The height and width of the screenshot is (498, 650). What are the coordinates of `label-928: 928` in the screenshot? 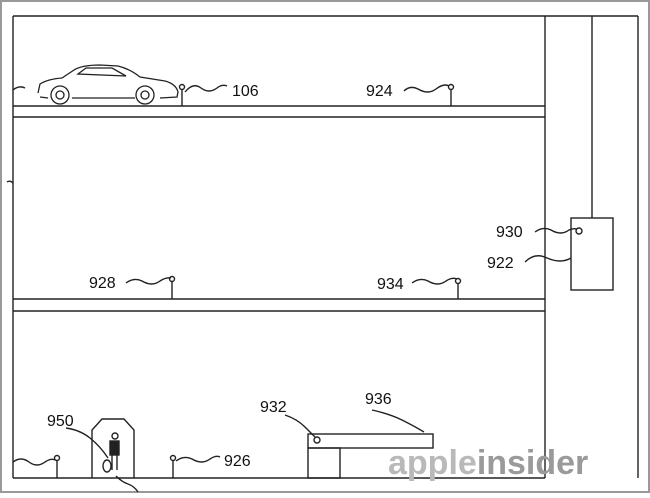 It's located at (102, 283).